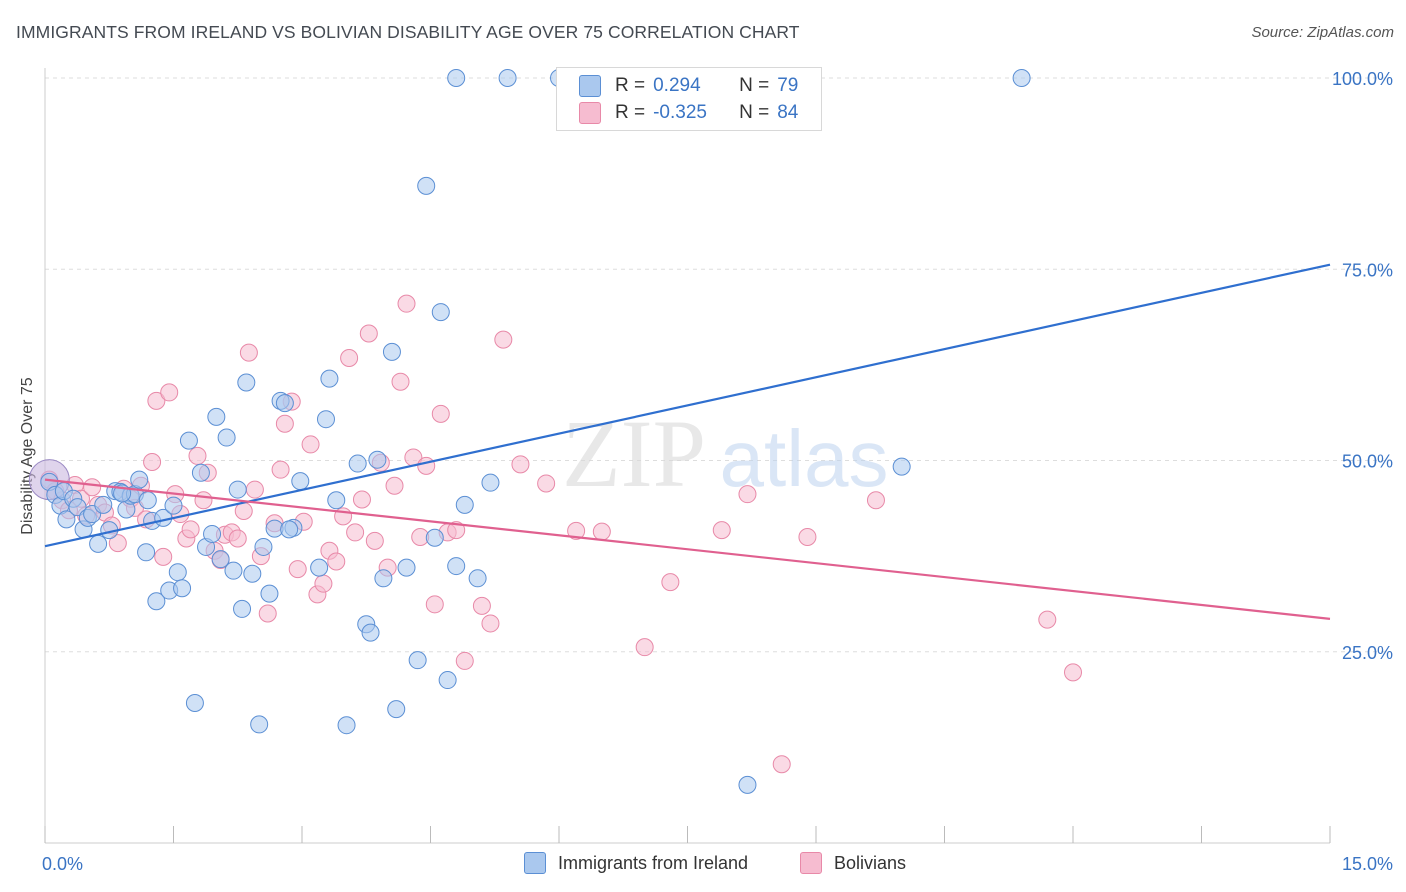  What do you see at coordinates (1322, 32) in the screenshot?
I see `source-credit: Source: ZipAtlas.com` at bounding box center [1322, 32].